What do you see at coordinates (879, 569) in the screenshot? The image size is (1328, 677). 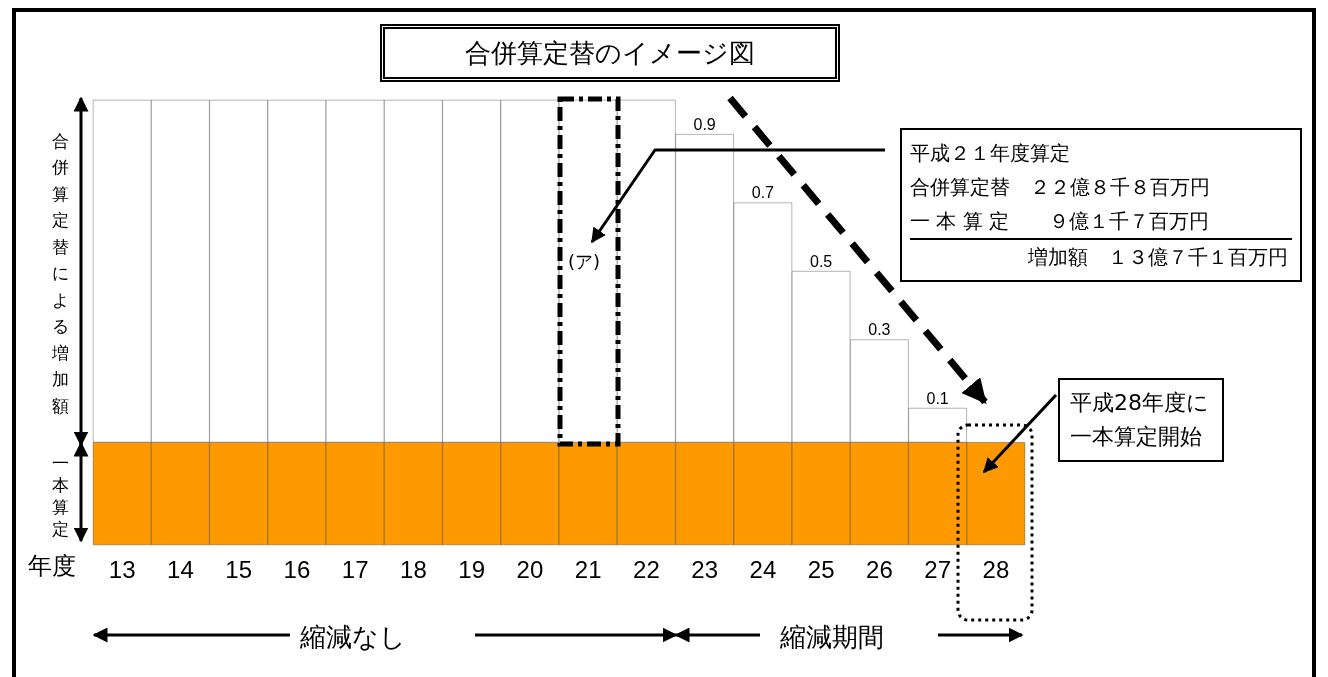 I see `x-tick-label: 26` at bounding box center [879, 569].